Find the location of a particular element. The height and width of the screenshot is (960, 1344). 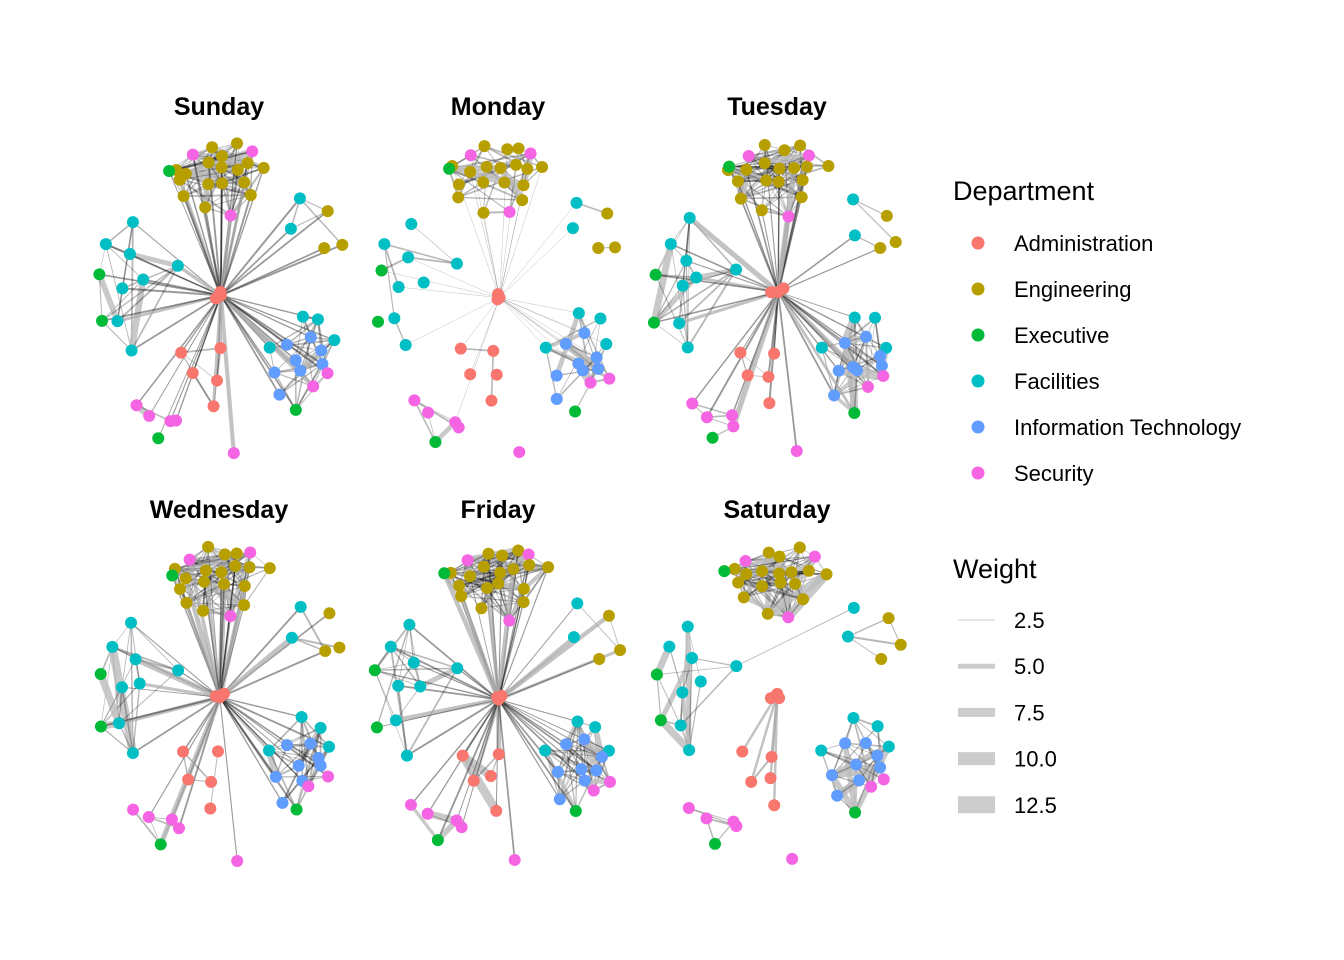

legend-label-department: Administration is located at coordinates (1083, 243).